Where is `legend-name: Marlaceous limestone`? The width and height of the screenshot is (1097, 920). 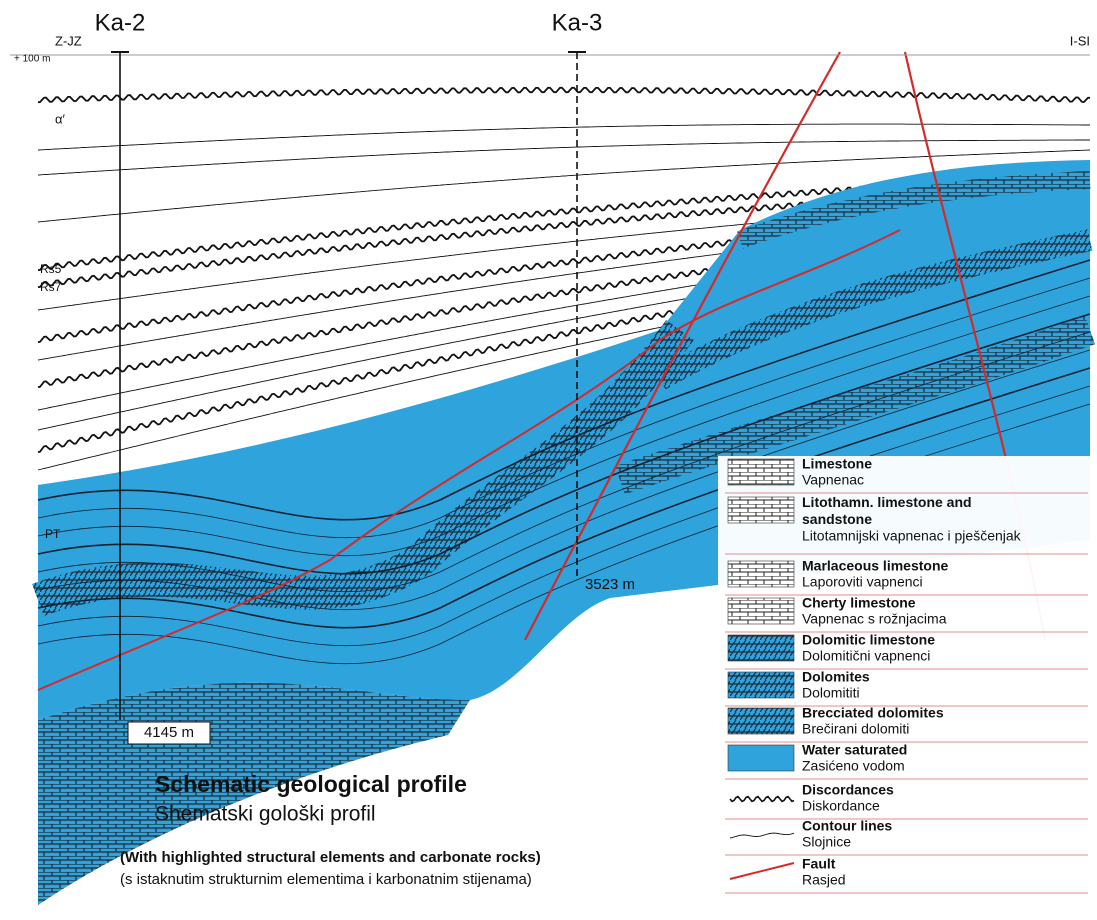 legend-name: Marlaceous limestone is located at coordinates (875, 566).